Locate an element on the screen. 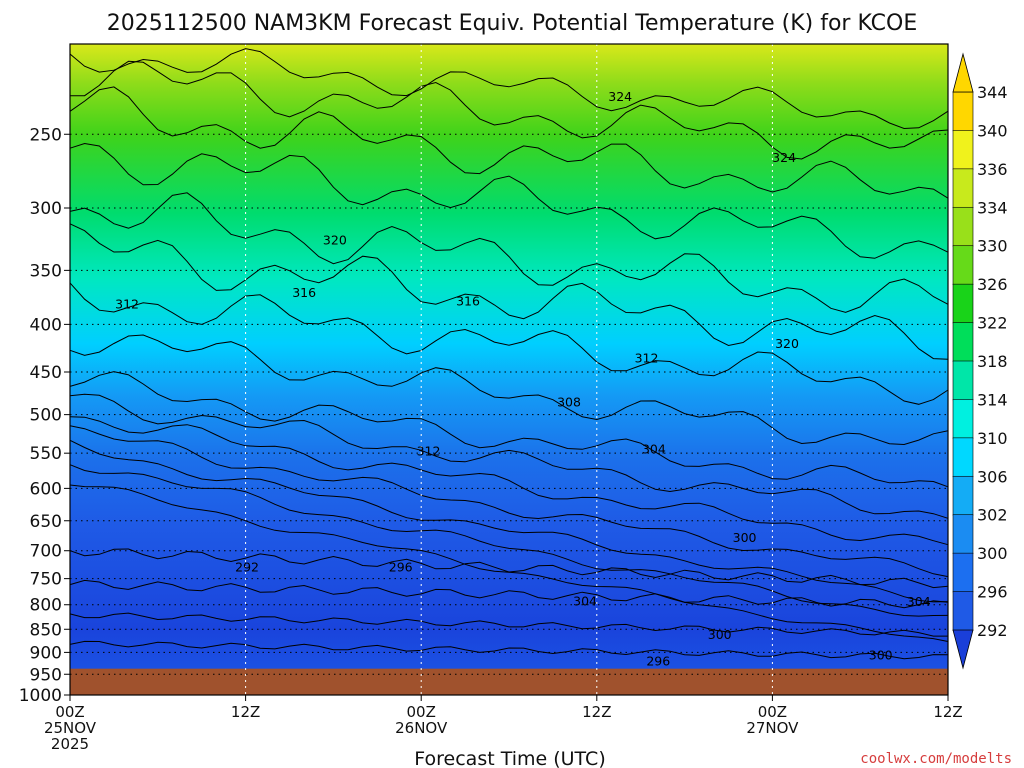  y-tick-label: 950 is located at coordinates (46, 675).